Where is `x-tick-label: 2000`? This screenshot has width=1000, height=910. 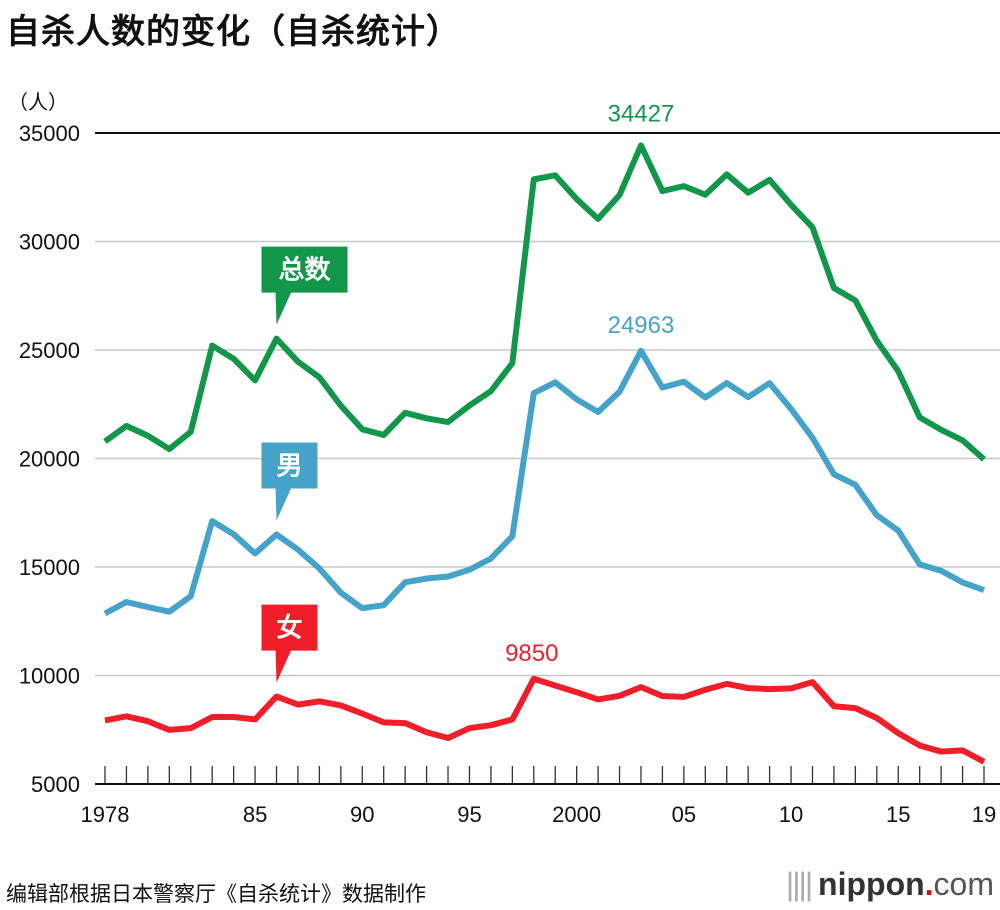 x-tick-label: 2000 is located at coordinates (576, 814).